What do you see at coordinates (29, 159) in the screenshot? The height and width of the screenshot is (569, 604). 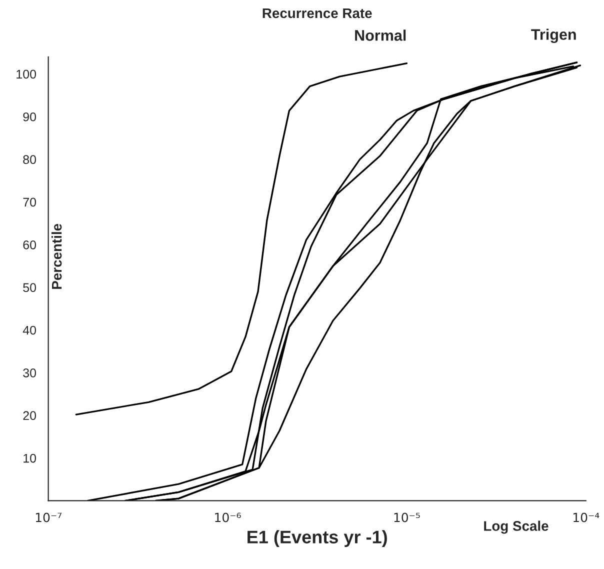 I see `y-tick-label: 80` at bounding box center [29, 159].